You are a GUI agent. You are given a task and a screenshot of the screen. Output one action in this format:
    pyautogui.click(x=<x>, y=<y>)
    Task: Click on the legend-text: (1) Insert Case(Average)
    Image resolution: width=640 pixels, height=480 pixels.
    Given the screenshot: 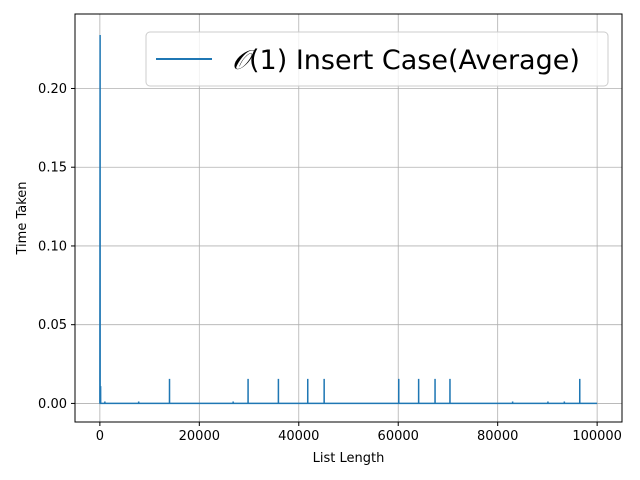 What is the action you would take?
    pyautogui.click(x=414, y=60)
    